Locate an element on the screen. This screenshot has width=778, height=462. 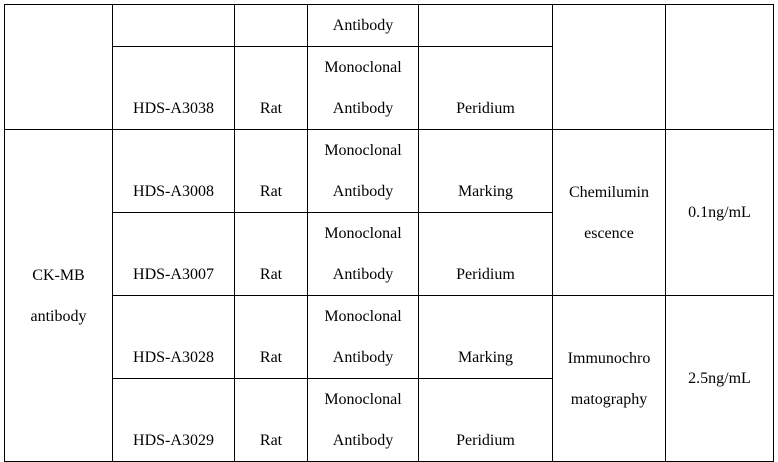
sensitivity-cell: 0.1ng/mL is located at coordinates (719, 212).